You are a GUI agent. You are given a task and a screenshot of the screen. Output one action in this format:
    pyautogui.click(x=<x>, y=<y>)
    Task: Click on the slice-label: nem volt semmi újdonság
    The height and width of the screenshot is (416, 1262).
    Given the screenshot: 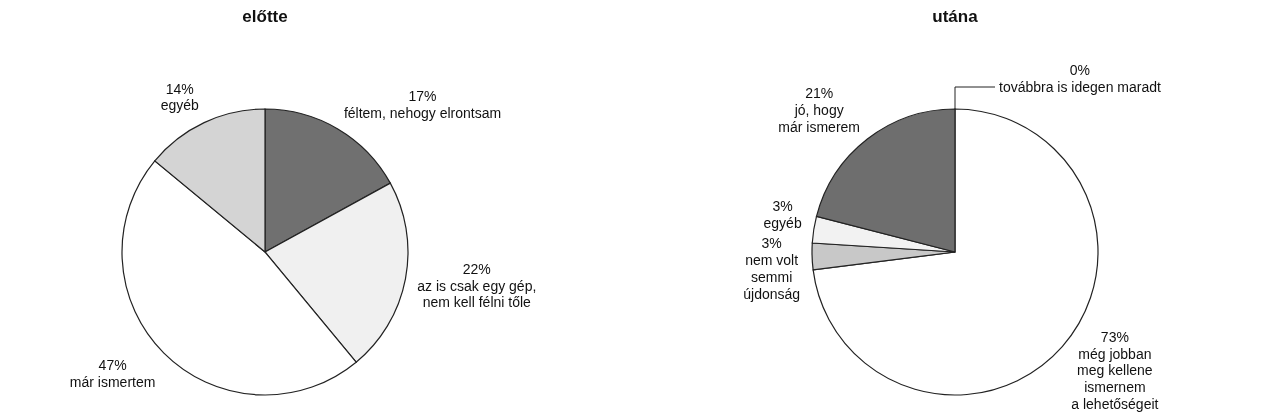 What is the action you would take?
    pyautogui.click(x=772, y=276)
    